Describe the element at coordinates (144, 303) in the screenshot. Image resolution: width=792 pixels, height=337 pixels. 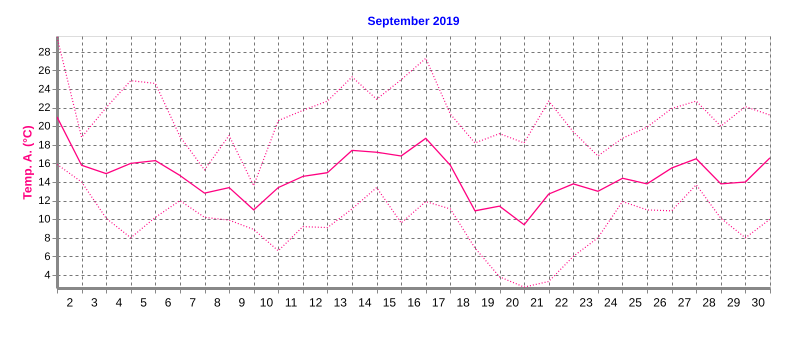
I see `x-tick-label: 5` at that location.